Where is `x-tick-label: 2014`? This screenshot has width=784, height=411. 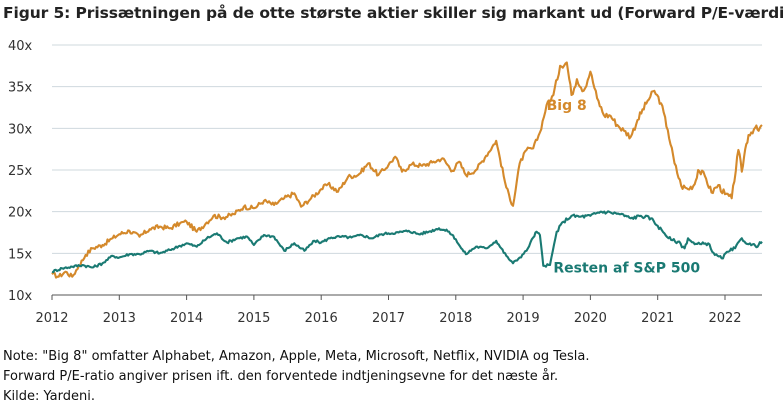
x-tick-label: 2014 is located at coordinates (186, 318).